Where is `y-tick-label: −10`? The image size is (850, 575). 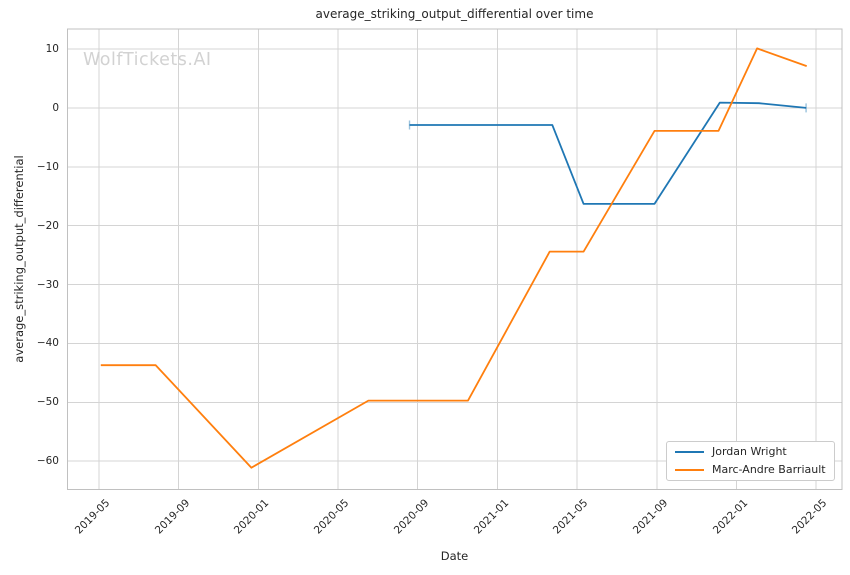
y-tick-label: −10 is located at coordinates (47, 166).